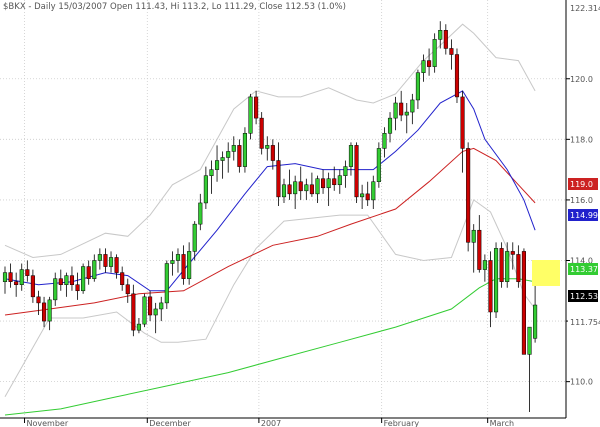  I want to click on value-tag-close: 112.53, so click(584, 296).